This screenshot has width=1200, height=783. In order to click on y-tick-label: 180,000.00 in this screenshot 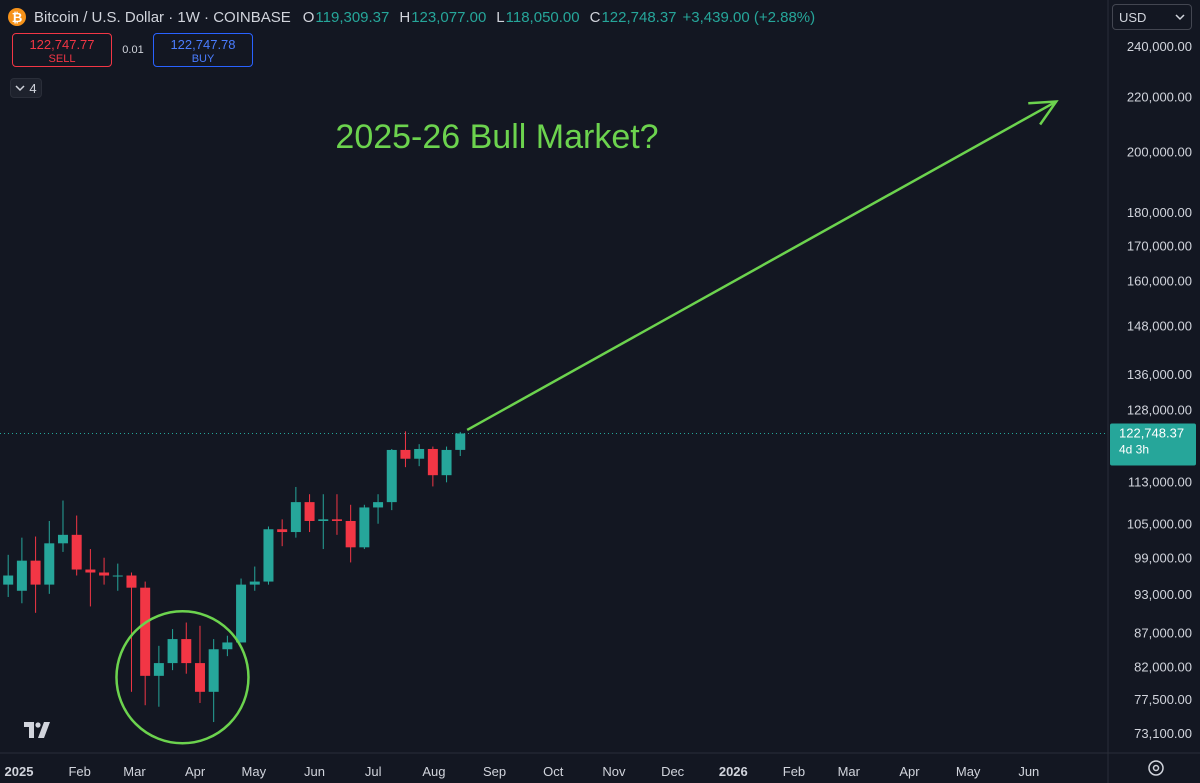, I will do `click(1159, 212)`.